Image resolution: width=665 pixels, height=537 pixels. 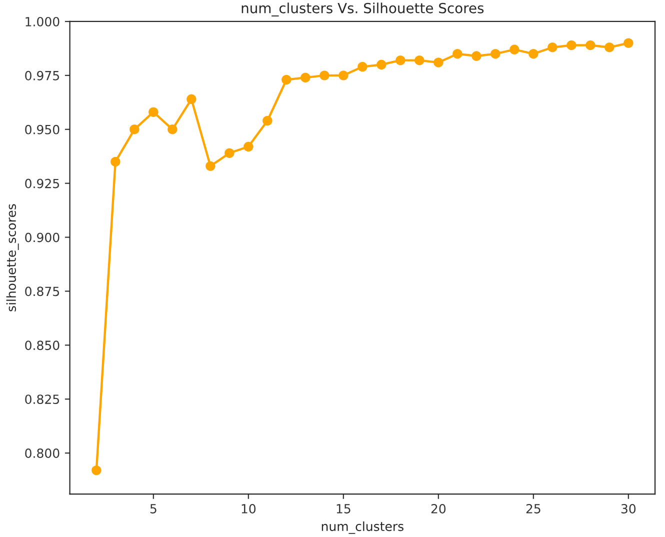 I want to click on chart-title: num_clusters Vs. Silhouette Scores, so click(x=363, y=9).